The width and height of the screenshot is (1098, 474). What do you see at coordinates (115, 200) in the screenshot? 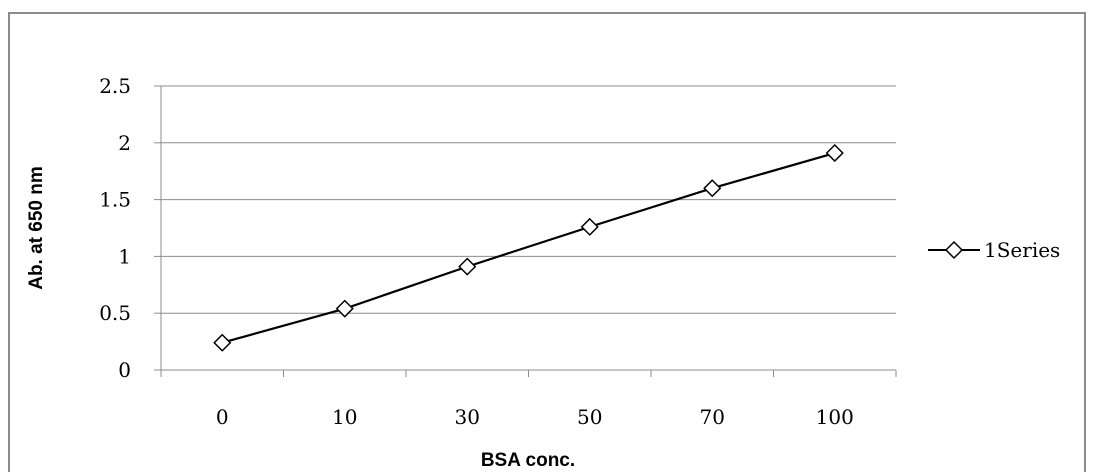
I see `y-tick-label: 1.5` at bounding box center [115, 200].